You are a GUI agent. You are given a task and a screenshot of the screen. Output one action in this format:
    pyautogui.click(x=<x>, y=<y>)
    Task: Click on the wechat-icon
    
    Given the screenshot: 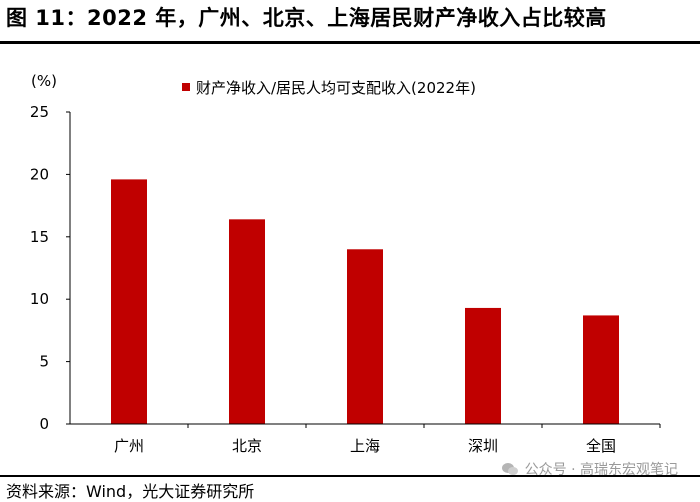 What is the action you would take?
    pyautogui.click(x=509, y=469)
    